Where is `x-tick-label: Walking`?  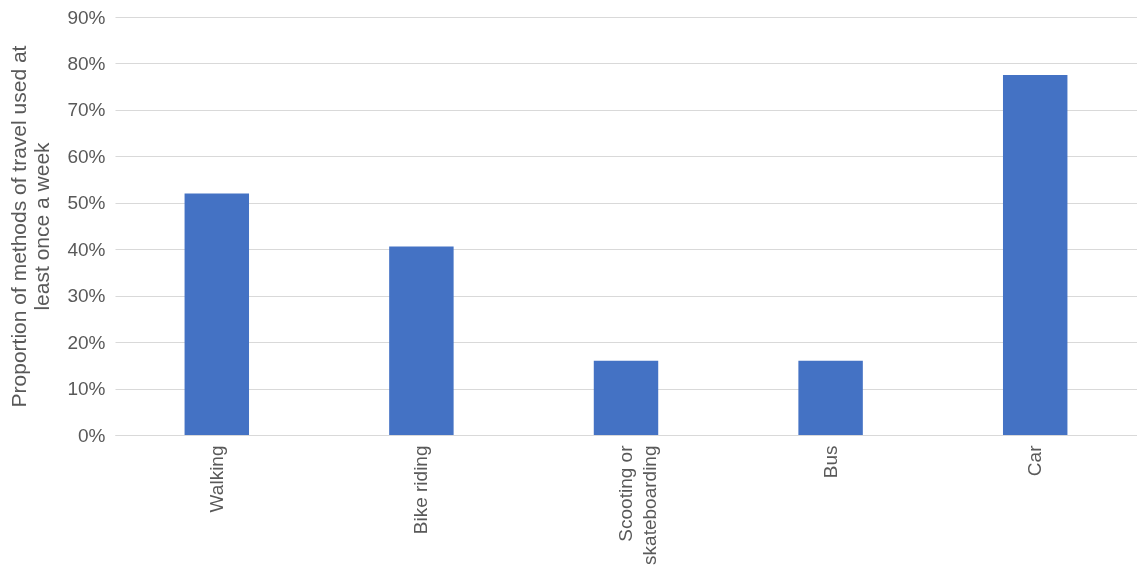
x-tick-label: Walking is located at coordinates (216, 479).